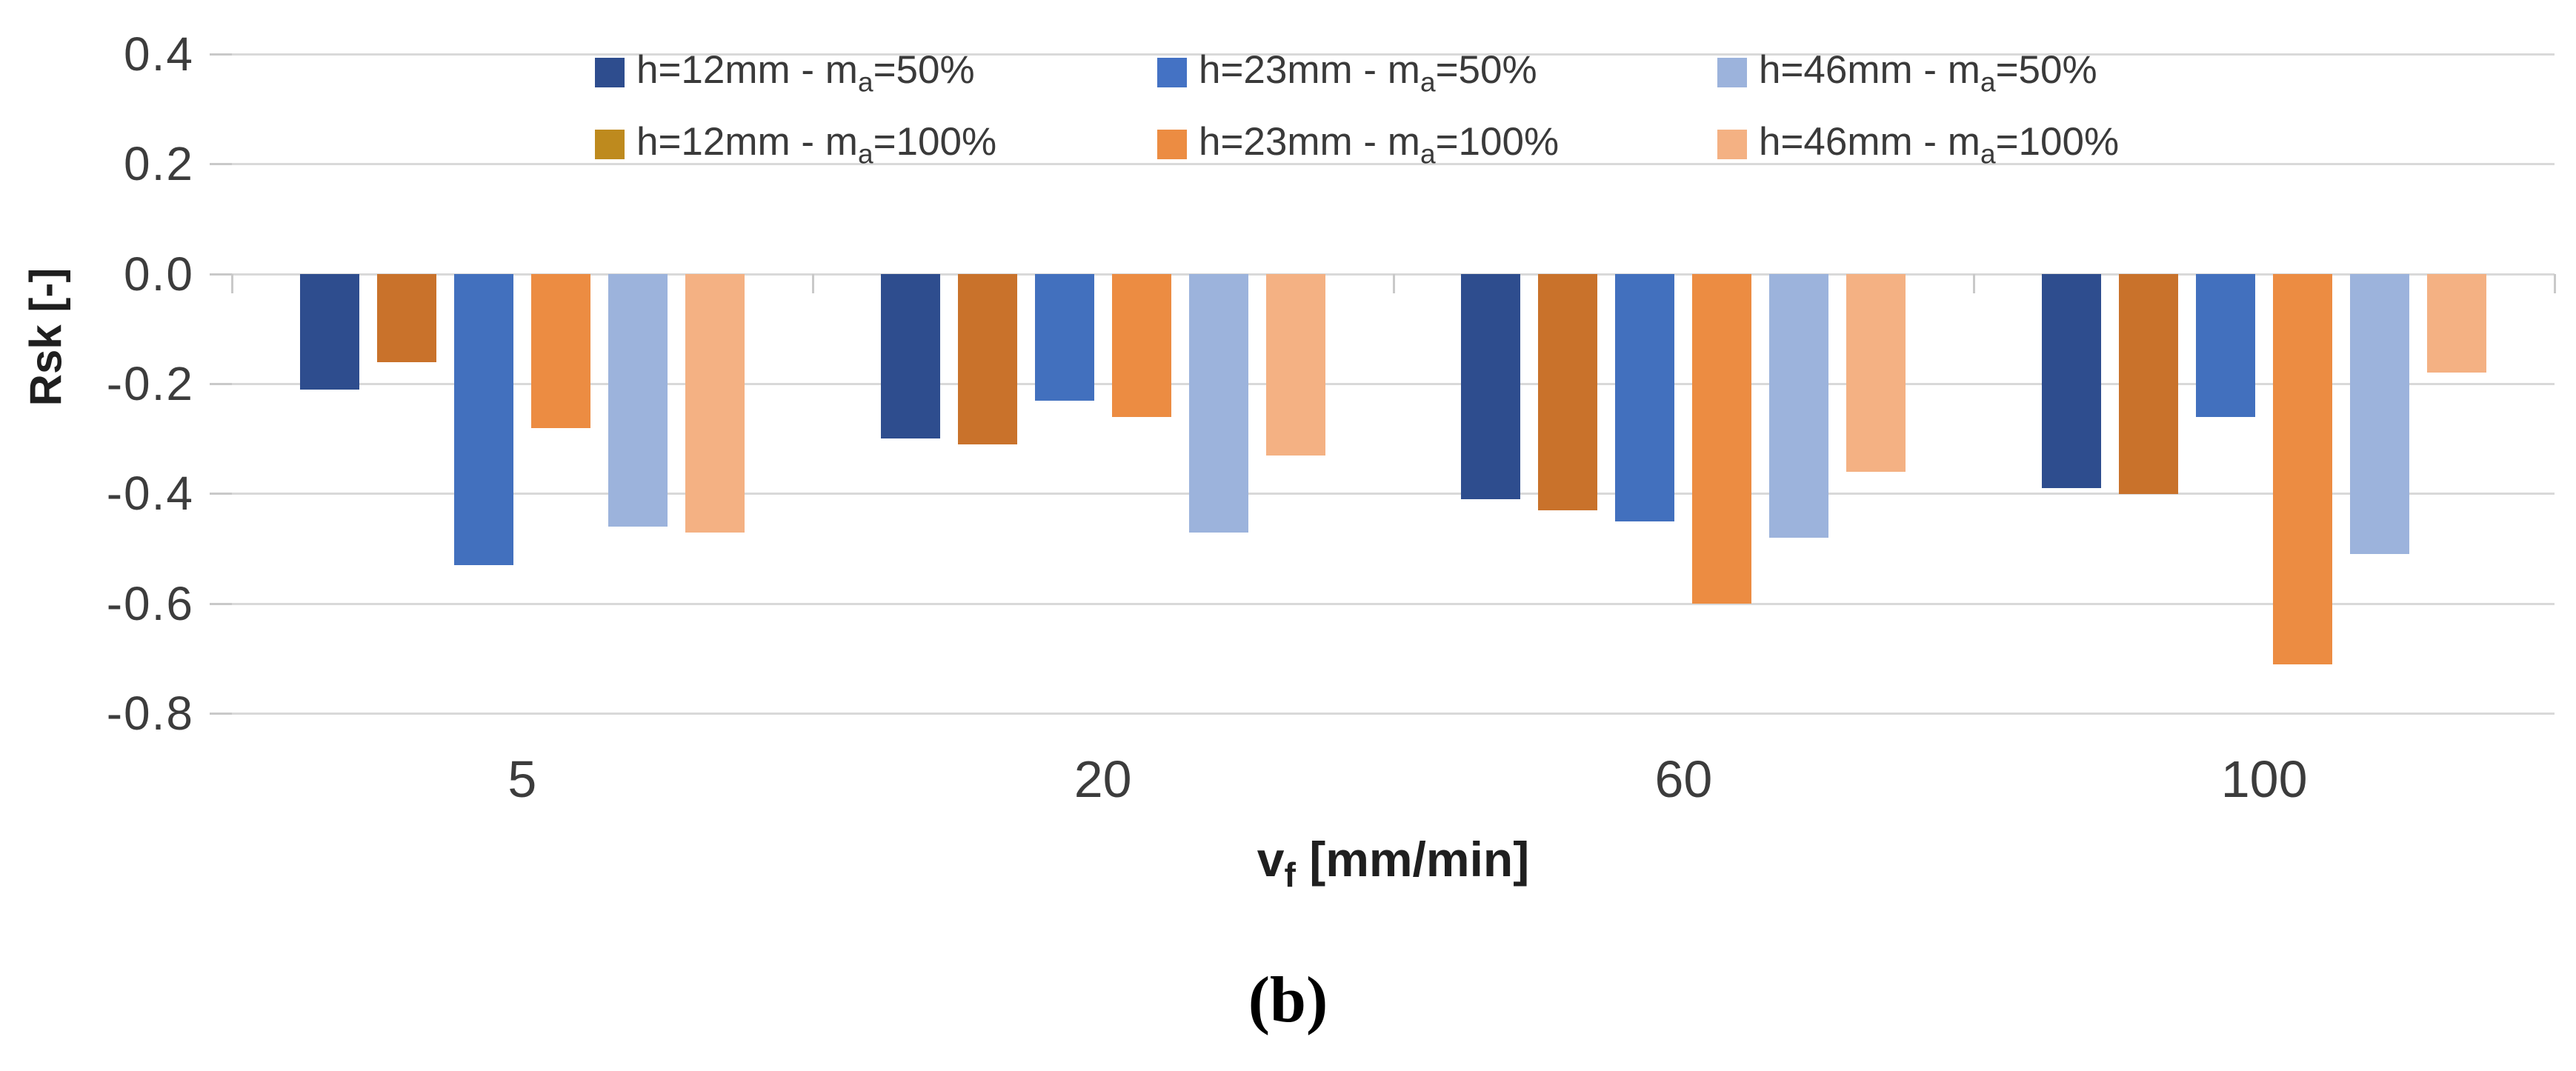  Describe the element at coordinates (1290, 875) in the screenshot. I see `x-axis-title-subscript: f` at that location.